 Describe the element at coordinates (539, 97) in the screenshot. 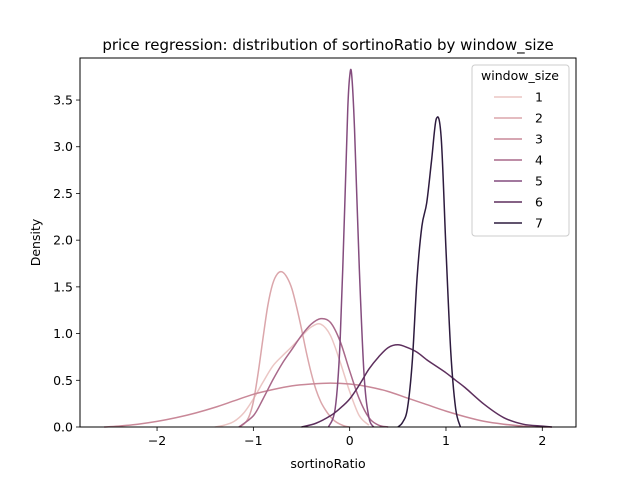

I see `legend-label-1: 1` at that location.